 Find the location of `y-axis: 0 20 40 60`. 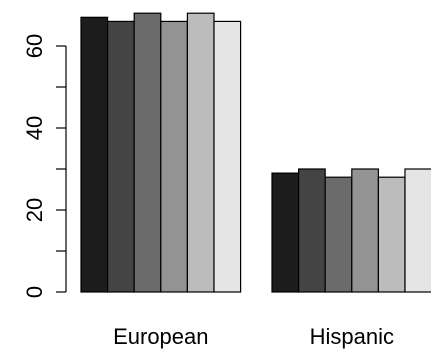

y-axis: 0 20 40 60 is located at coordinates (44, 166).